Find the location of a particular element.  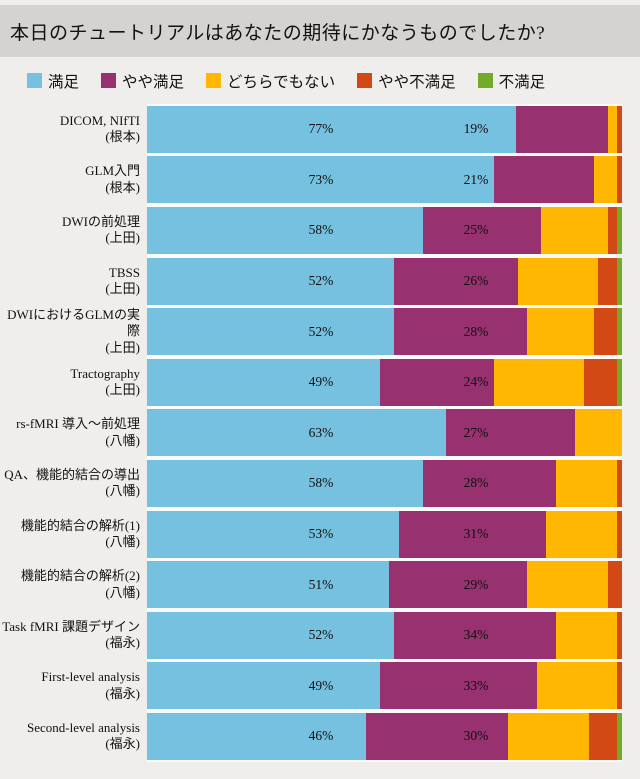

legend-item: やや不満足 is located at coordinates (406, 81).